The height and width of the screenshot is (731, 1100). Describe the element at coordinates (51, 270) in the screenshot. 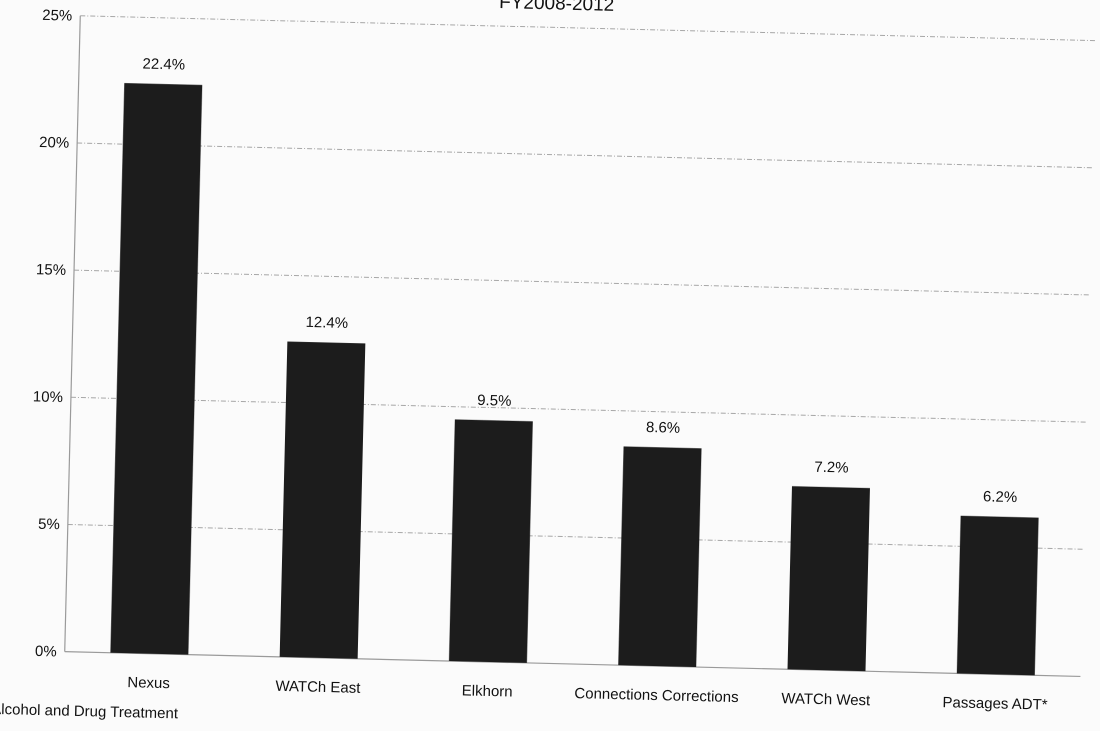

I see `y-axis-tick-label: 15%` at that location.